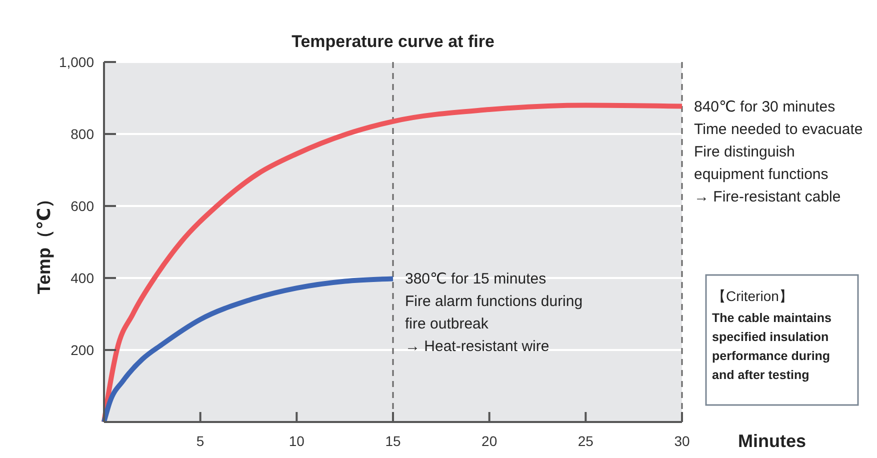 The height and width of the screenshot is (458, 877). What do you see at coordinates (82, 350) in the screenshot?
I see `y-tick-label: 200` at bounding box center [82, 350].